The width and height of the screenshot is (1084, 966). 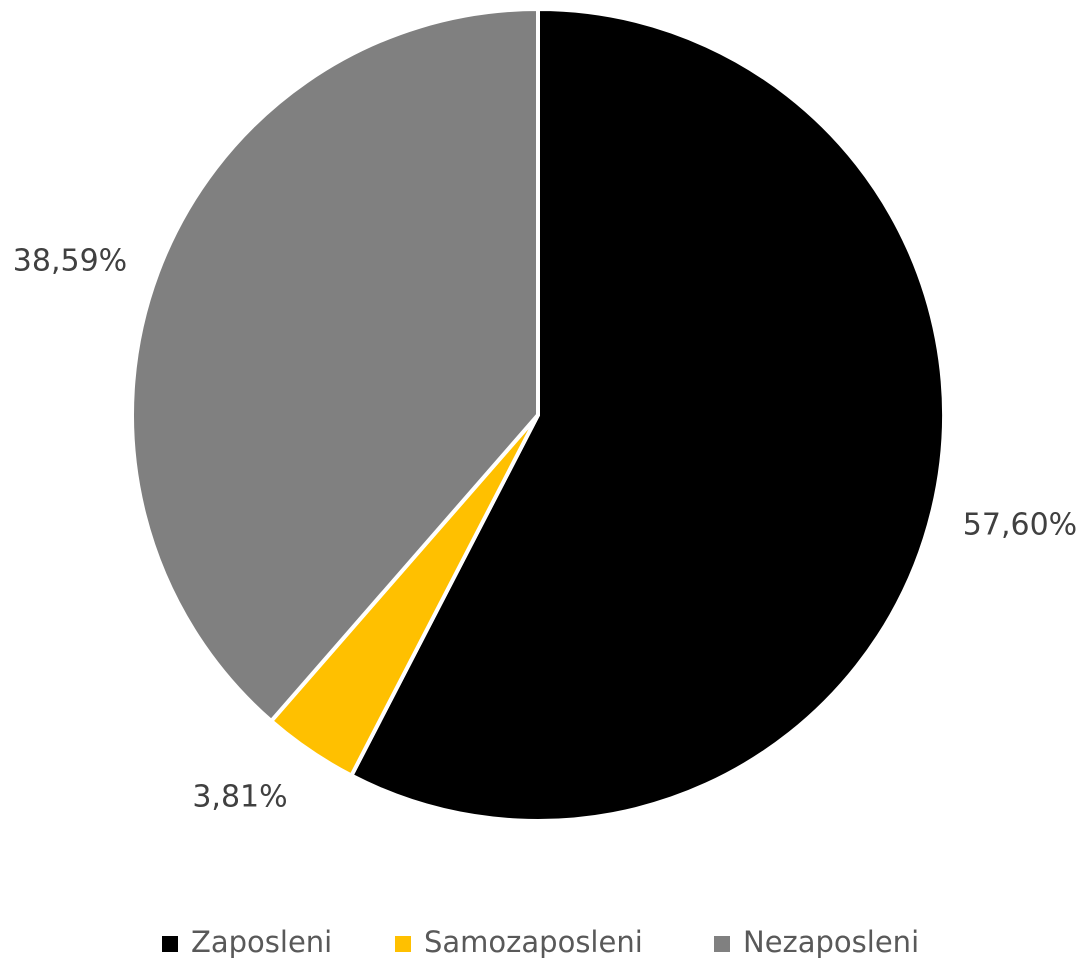 What do you see at coordinates (1020, 525) in the screenshot?
I see `data-label-zaposleni: 57,60%` at bounding box center [1020, 525].